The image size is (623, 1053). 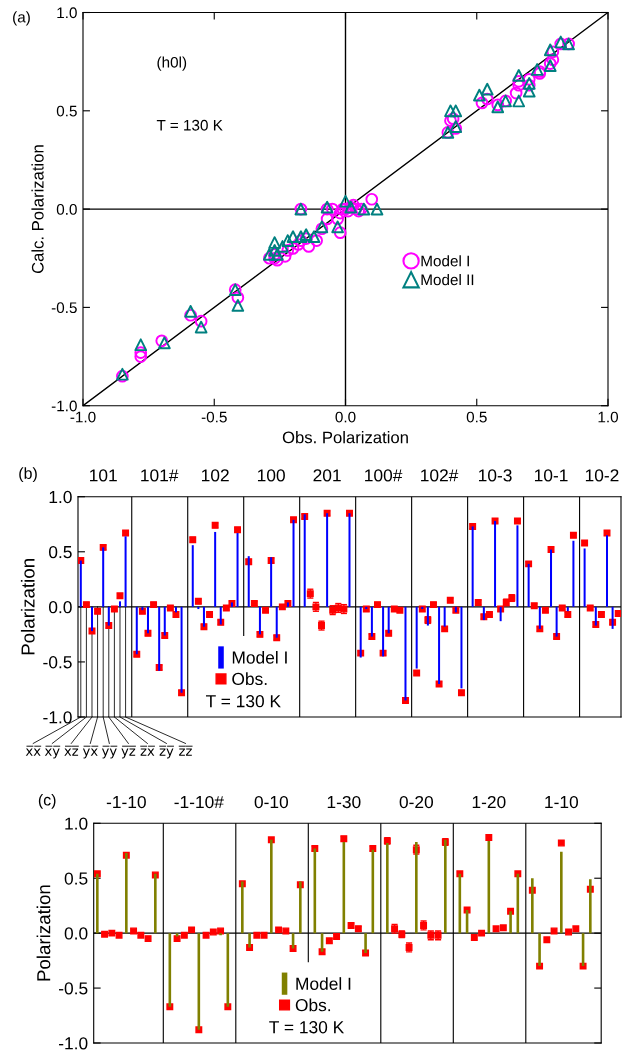 I want to click on legend-label: Model II, so click(x=447, y=280).